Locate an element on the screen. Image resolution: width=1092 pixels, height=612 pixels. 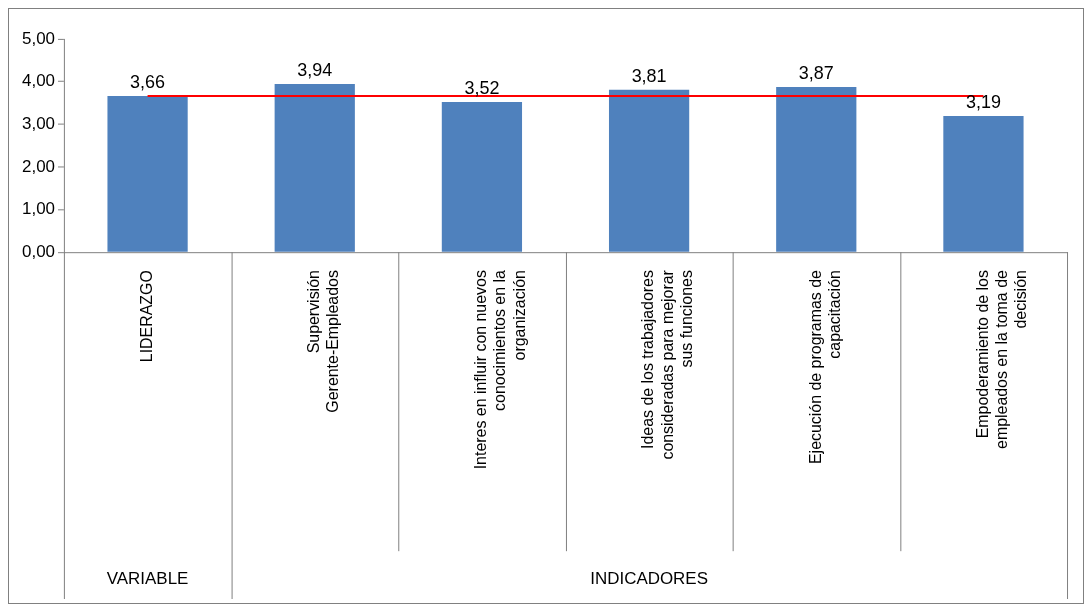
data-label: 3,87 is located at coordinates (816, 73).